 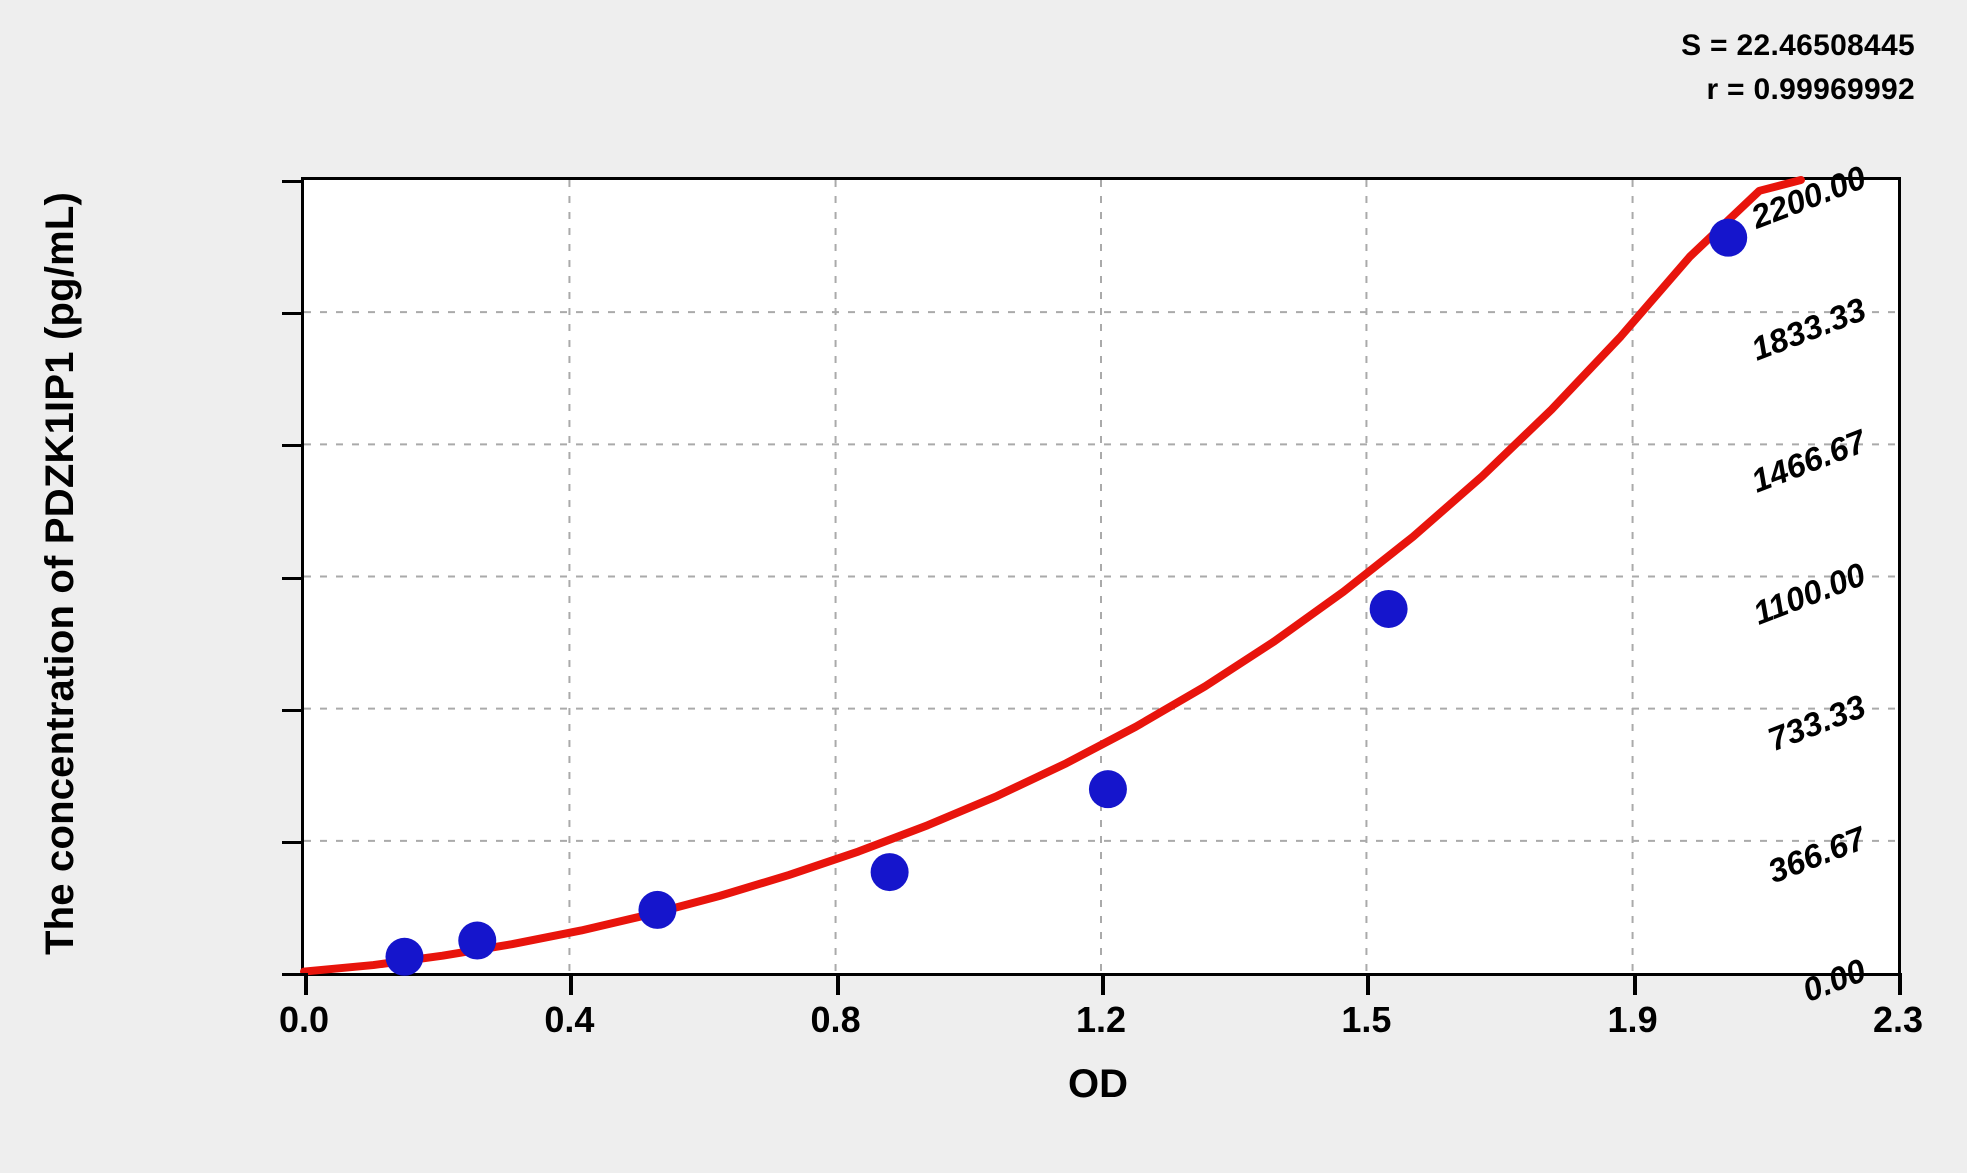 What do you see at coordinates (835, 1019) in the screenshot?
I see `x-tick-label: 0.8` at bounding box center [835, 1019].